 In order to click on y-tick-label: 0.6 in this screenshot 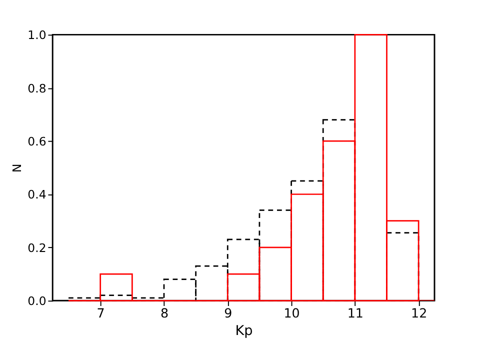, I will do `click(37, 141)`.